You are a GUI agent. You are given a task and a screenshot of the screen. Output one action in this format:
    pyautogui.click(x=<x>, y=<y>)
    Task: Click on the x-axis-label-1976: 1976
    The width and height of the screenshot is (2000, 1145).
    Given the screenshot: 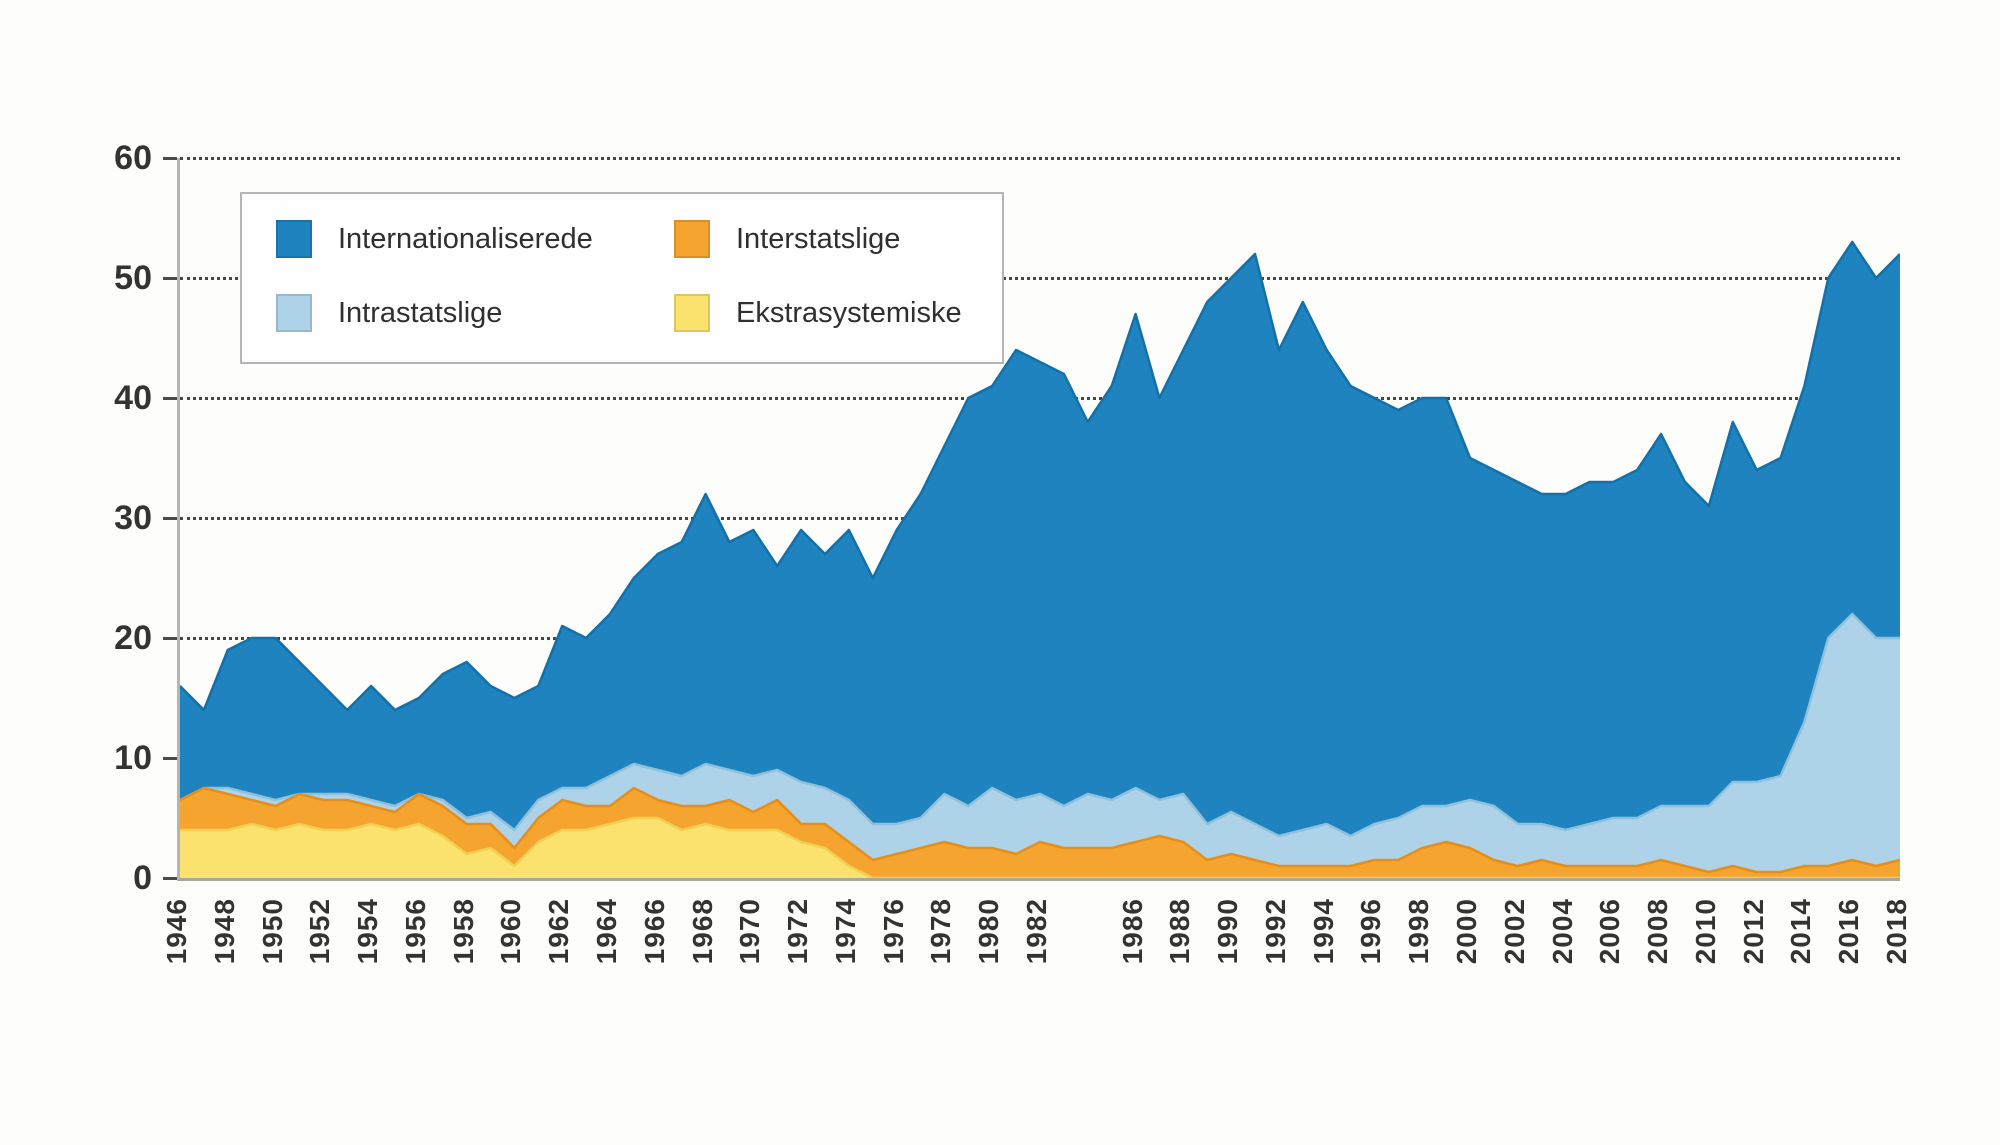 What is the action you would take?
    pyautogui.click(x=894, y=959)
    